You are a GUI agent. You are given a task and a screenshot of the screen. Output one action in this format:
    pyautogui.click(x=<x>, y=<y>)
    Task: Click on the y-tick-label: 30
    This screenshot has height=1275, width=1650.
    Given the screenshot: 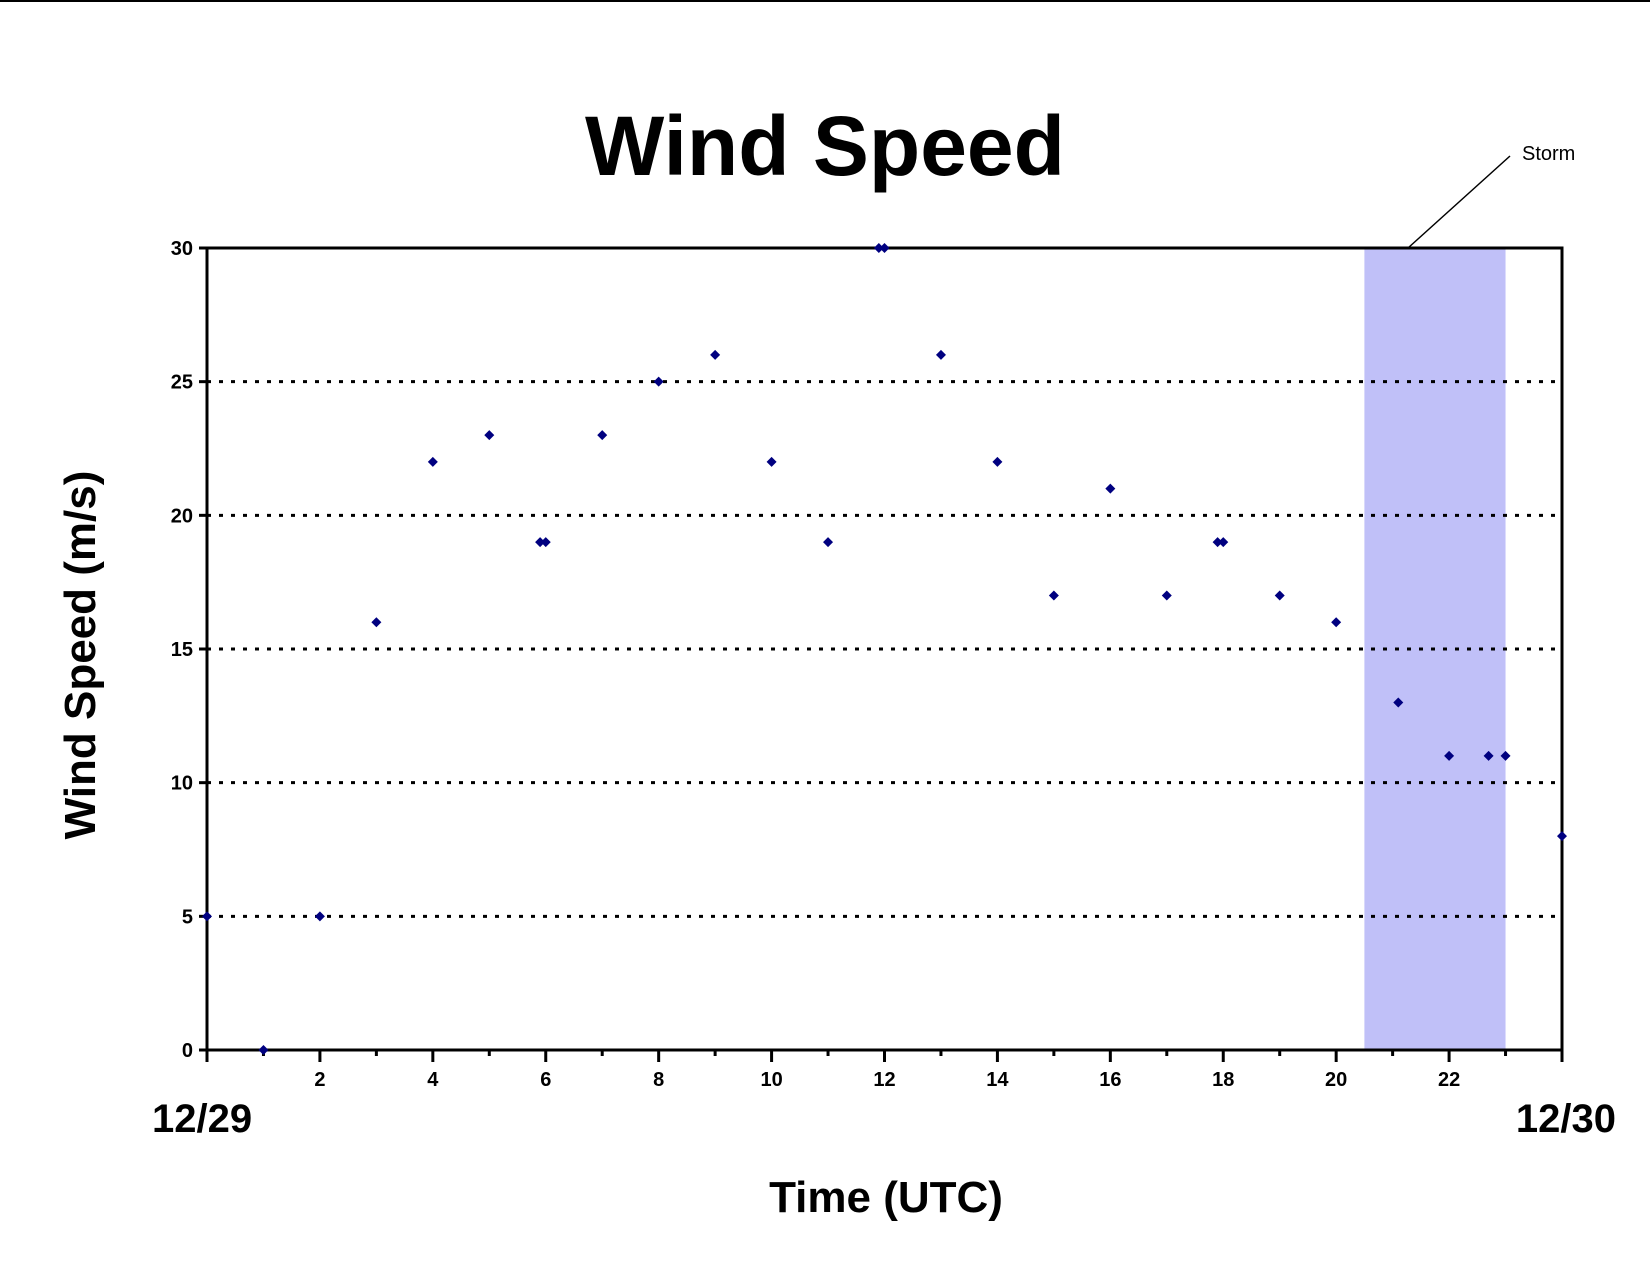 What is the action you would take?
    pyautogui.click(x=182, y=249)
    